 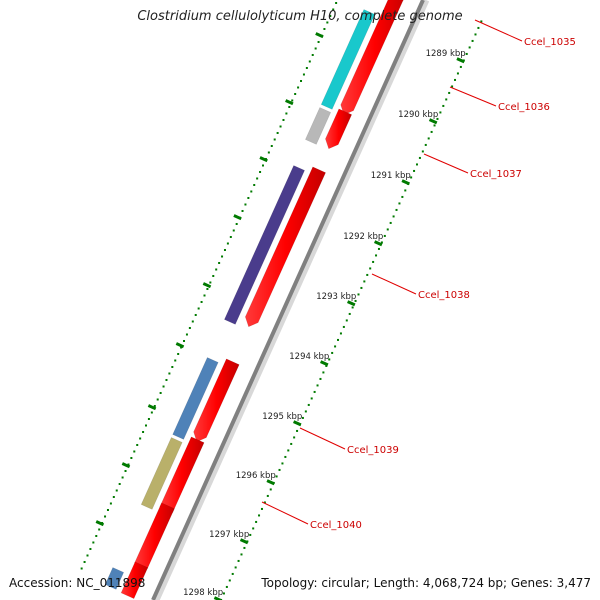 I want to click on tick-label: 1290 kbp, so click(x=418, y=115).